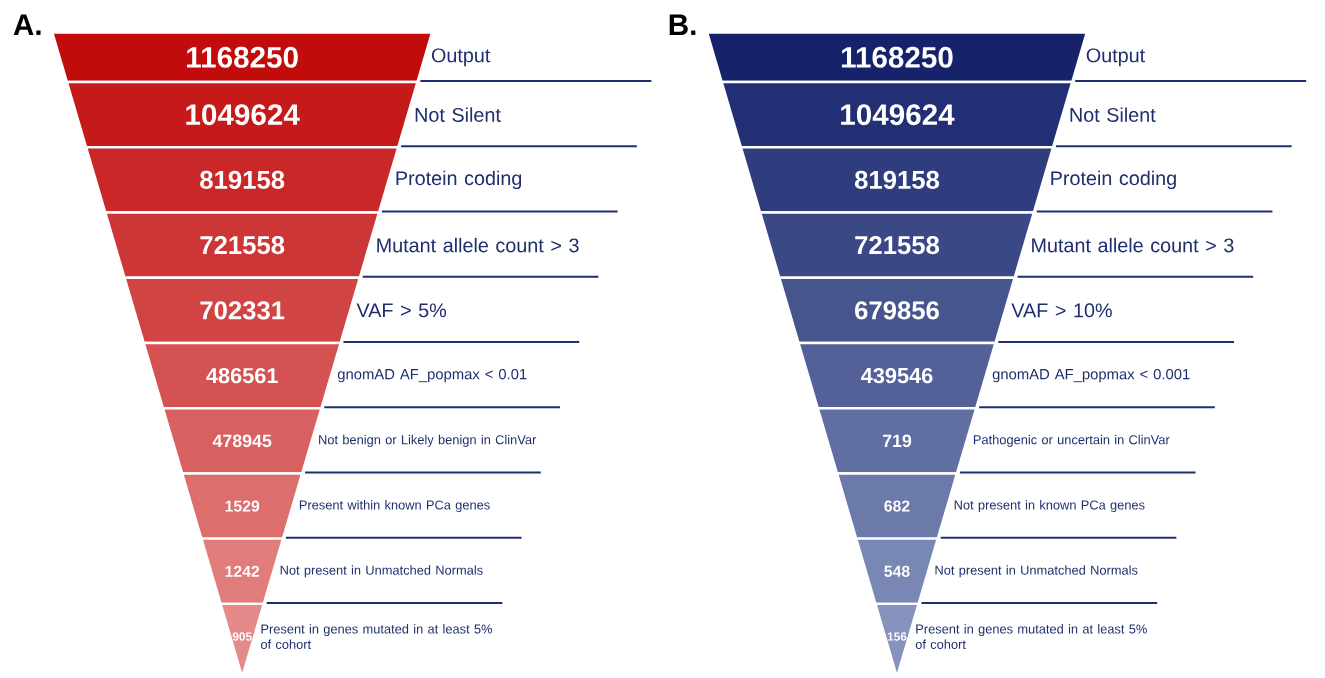 This screenshot has width=1325, height=678. What do you see at coordinates (394, 505) in the screenshot?
I see `category-label: Present within known PCa genes` at bounding box center [394, 505].